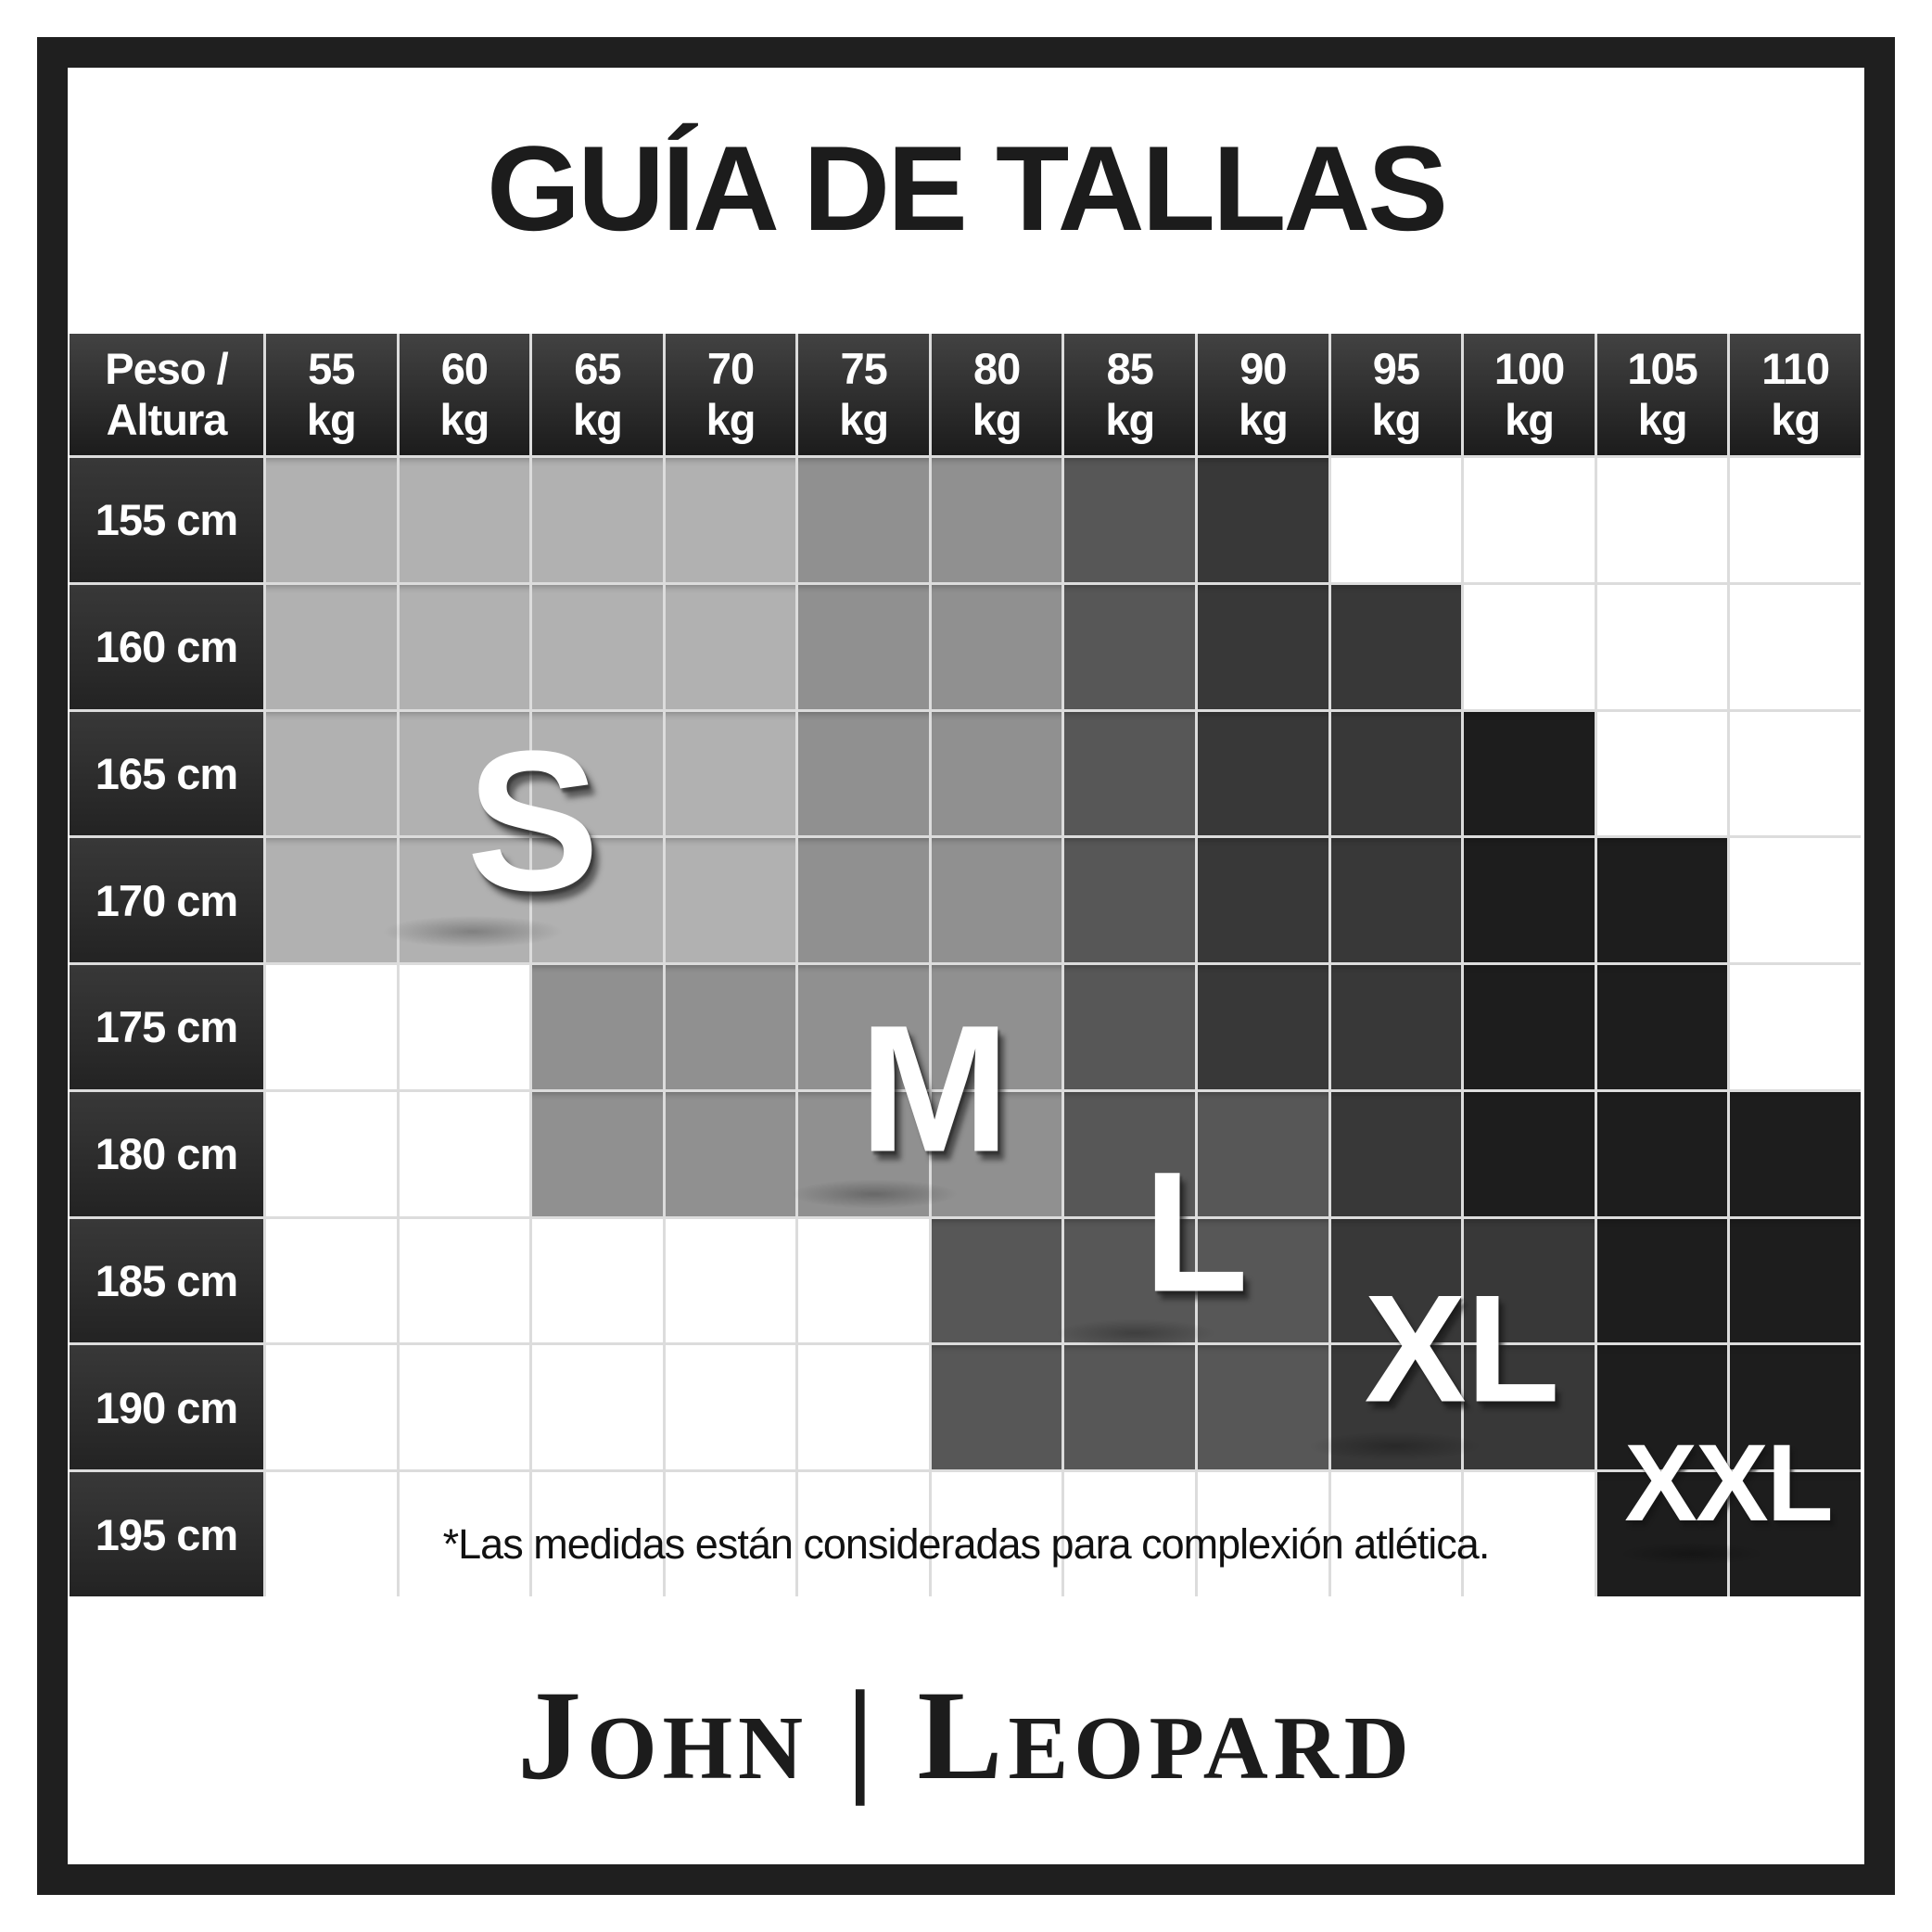  What do you see at coordinates (1135, 1333) in the screenshot?
I see `size-label-shadow-l` at bounding box center [1135, 1333].